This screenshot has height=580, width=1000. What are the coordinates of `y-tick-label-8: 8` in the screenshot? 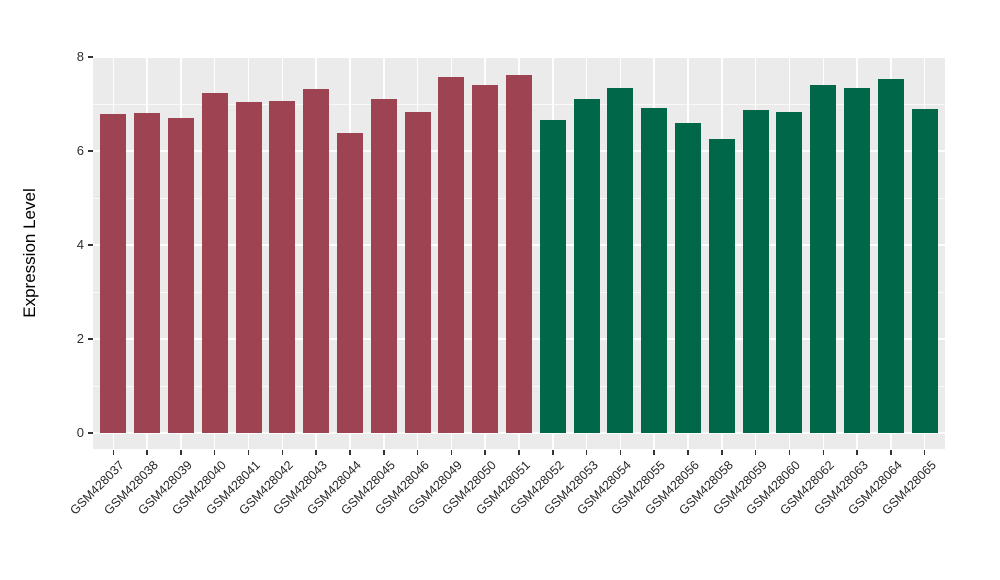 It's located at (80, 56).